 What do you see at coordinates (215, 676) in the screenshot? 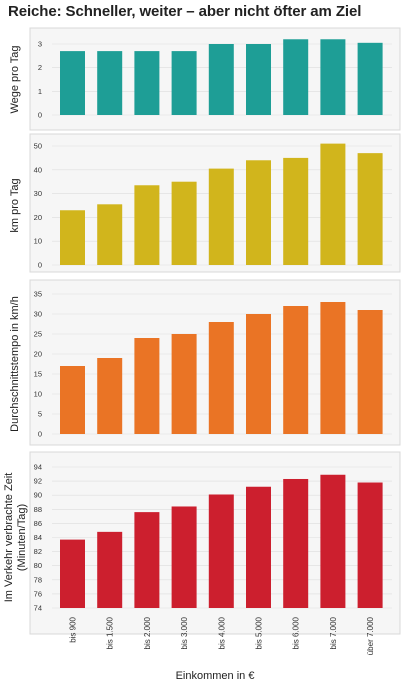
I see `x-axis-label: Einkommen in €` at bounding box center [215, 676].